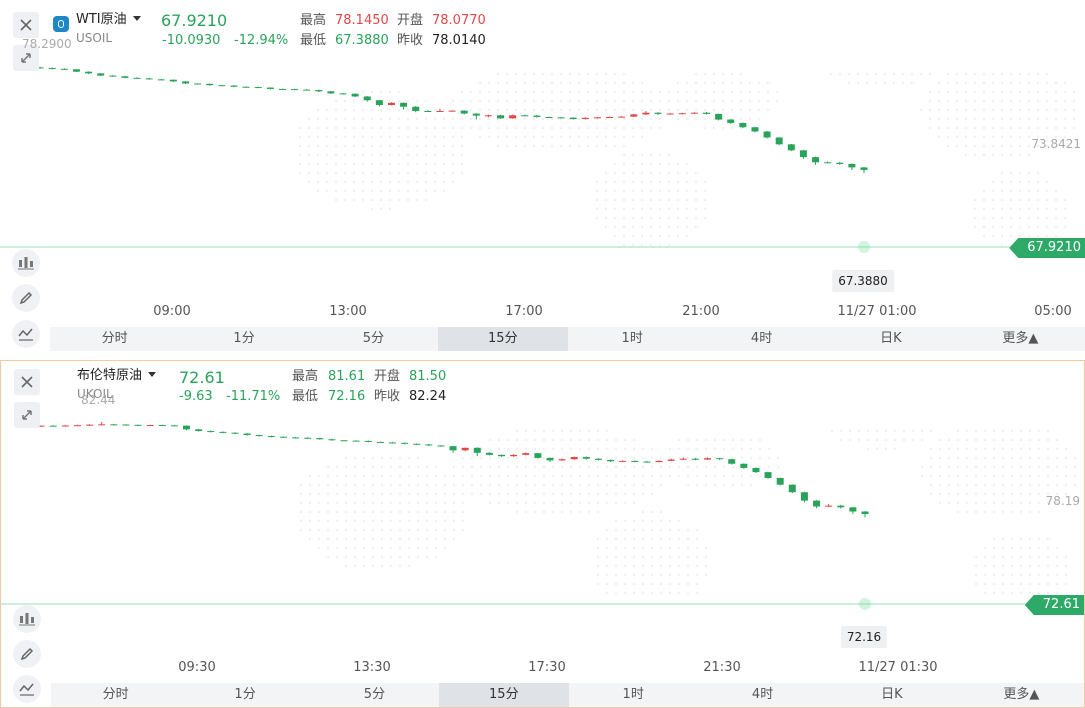 The height and width of the screenshot is (708, 1085). I want to click on pencil-icon, so click(27, 654).